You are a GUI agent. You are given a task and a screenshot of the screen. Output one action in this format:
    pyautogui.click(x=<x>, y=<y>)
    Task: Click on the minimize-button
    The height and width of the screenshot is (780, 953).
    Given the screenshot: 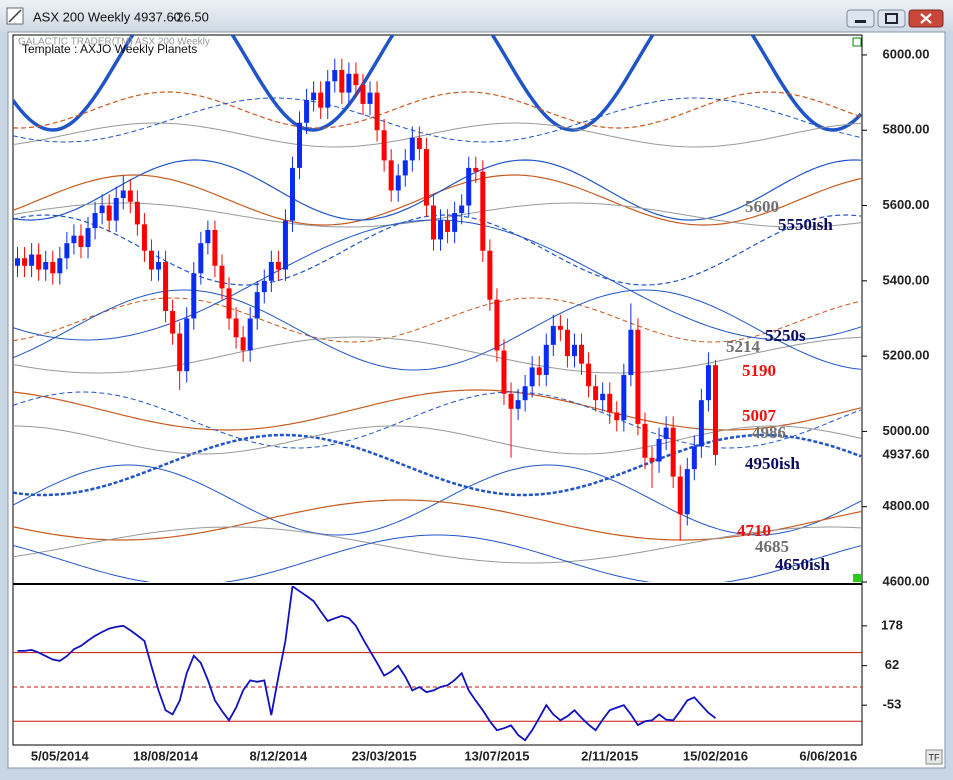 What is the action you would take?
    pyautogui.click(x=860, y=18)
    